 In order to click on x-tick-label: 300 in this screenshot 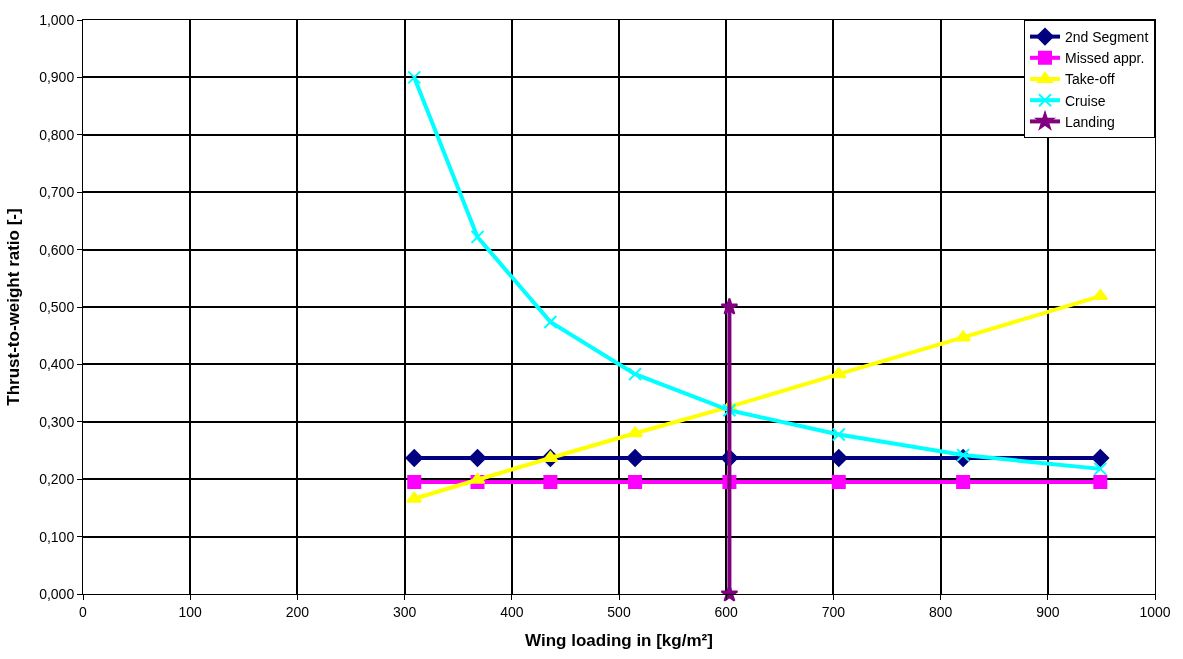, I will do `click(404, 611)`.